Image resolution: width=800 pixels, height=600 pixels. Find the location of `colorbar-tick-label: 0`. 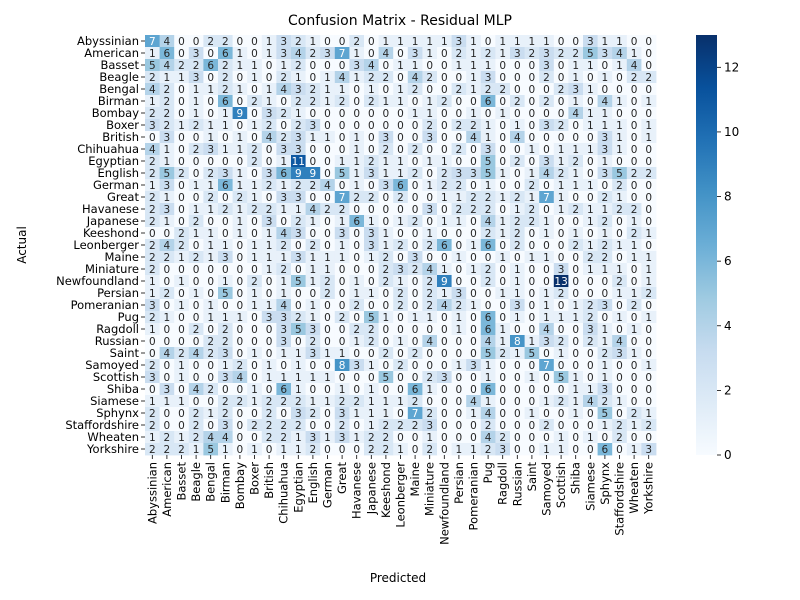

colorbar-tick-label: 0 is located at coordinates (728, 455).